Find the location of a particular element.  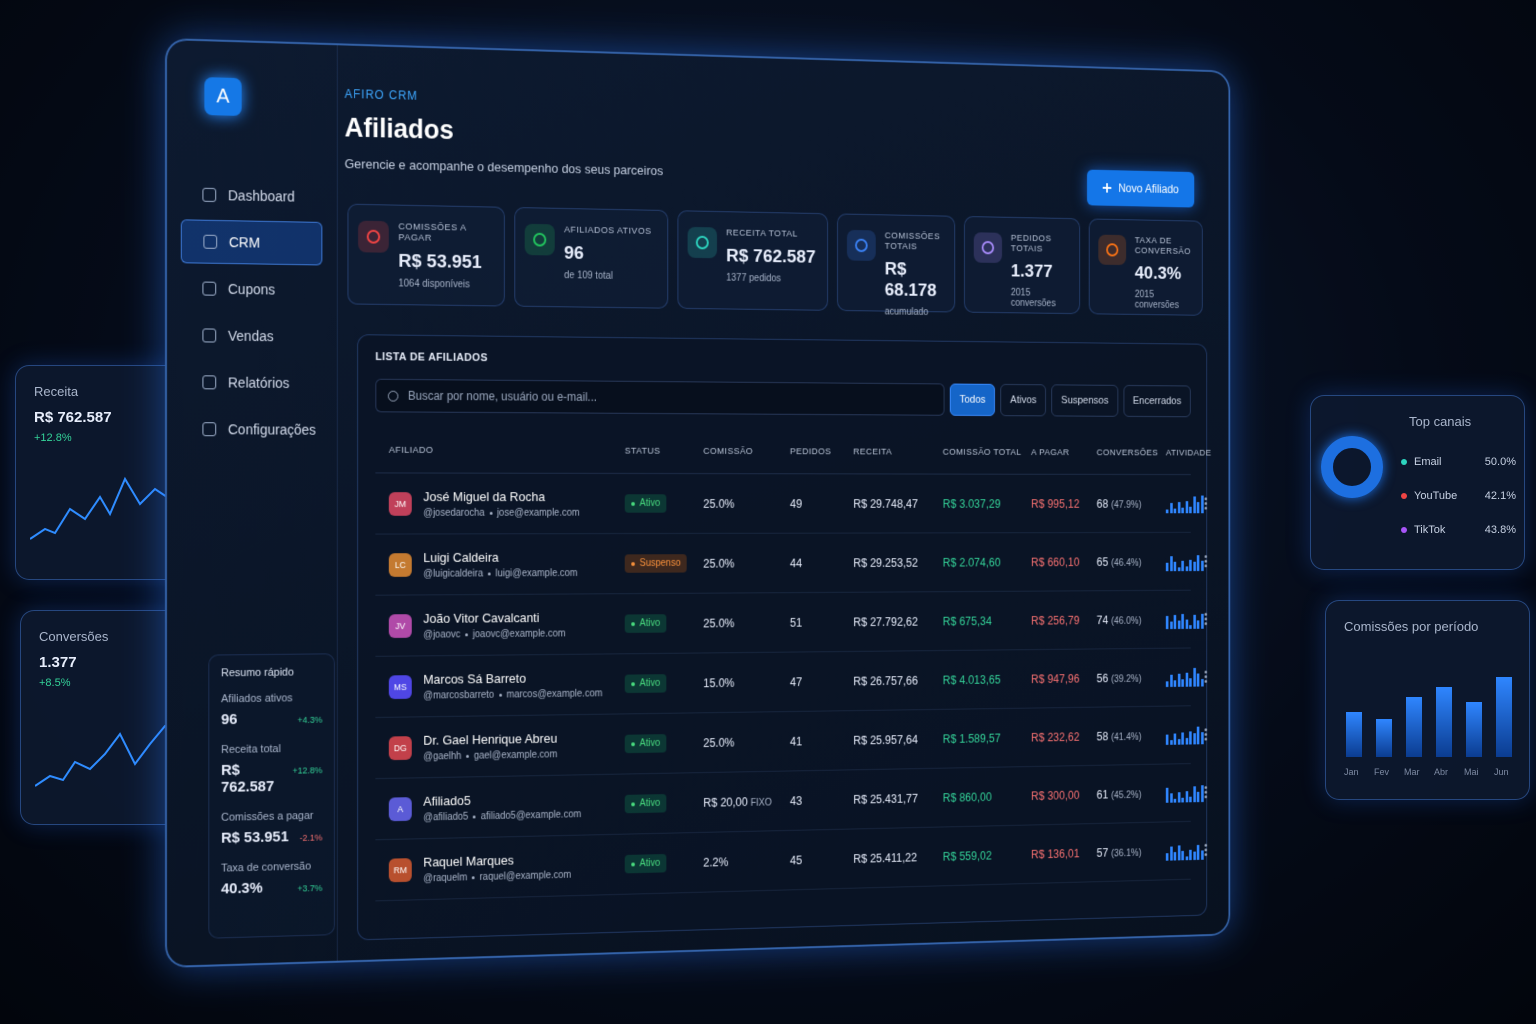

column-header: STATUS is located at coordinates (642, 451).